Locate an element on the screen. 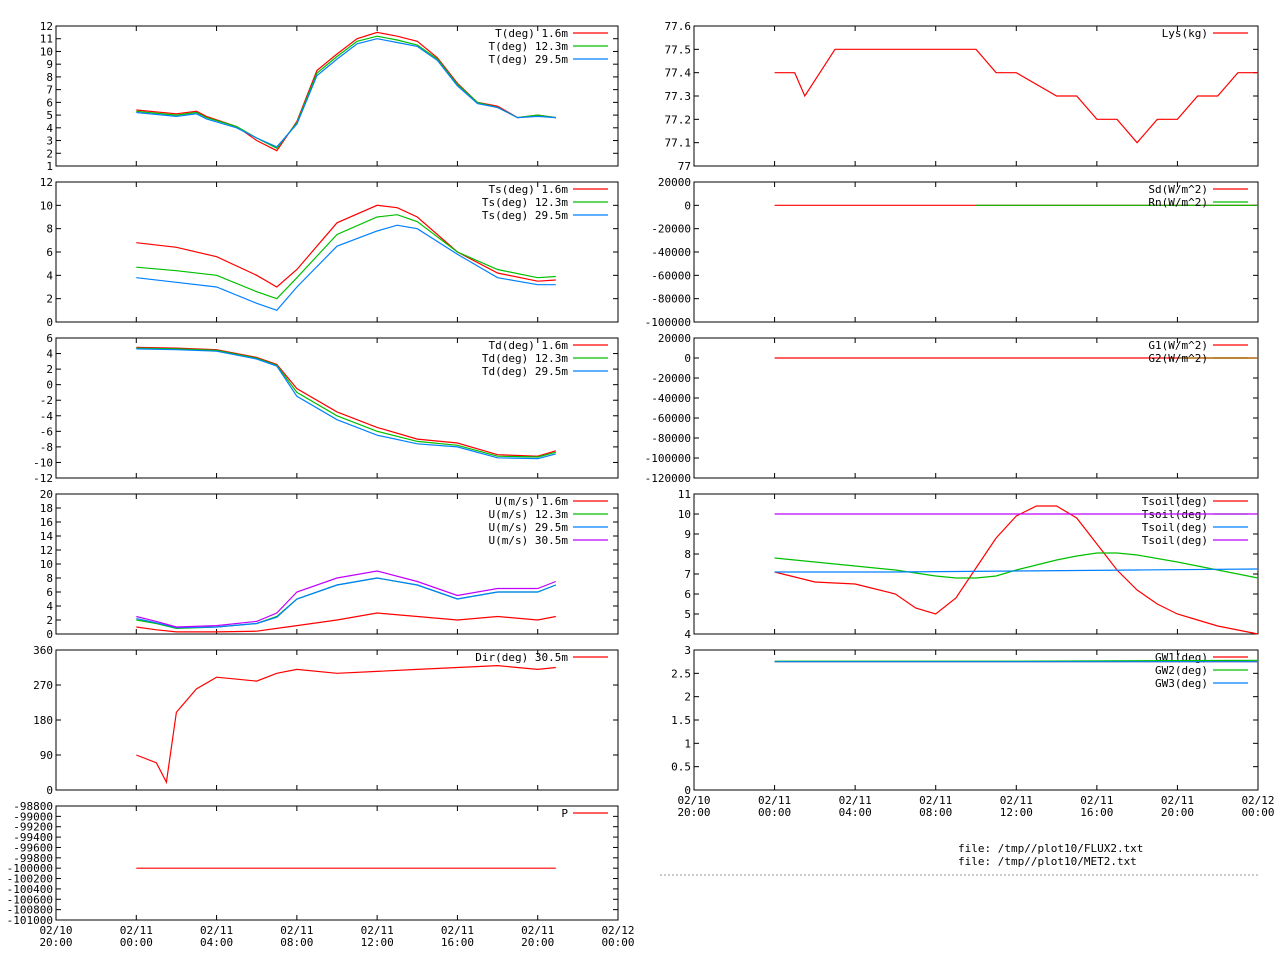 The height and width of the screenshot is (960, 1280). y-tick-label: 0.5 is located at coordinates (681, 767).